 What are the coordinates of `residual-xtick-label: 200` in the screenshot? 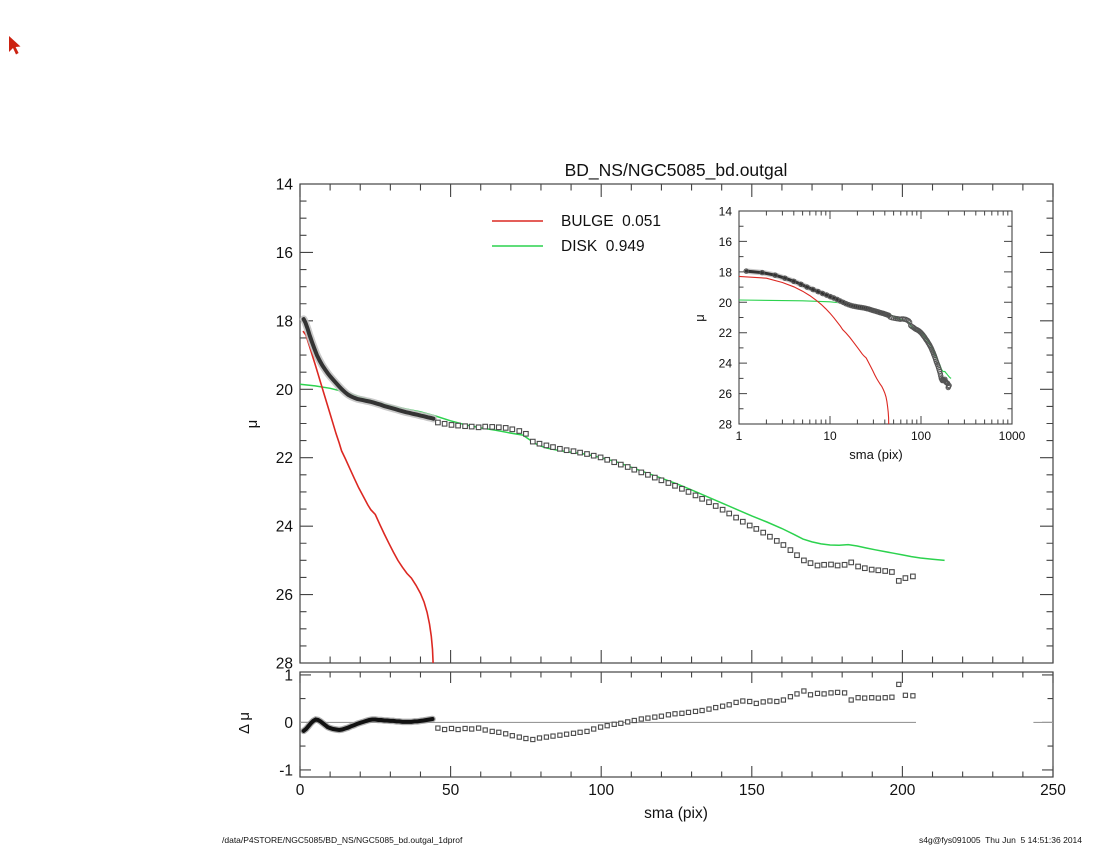 It's located at (902, 790).